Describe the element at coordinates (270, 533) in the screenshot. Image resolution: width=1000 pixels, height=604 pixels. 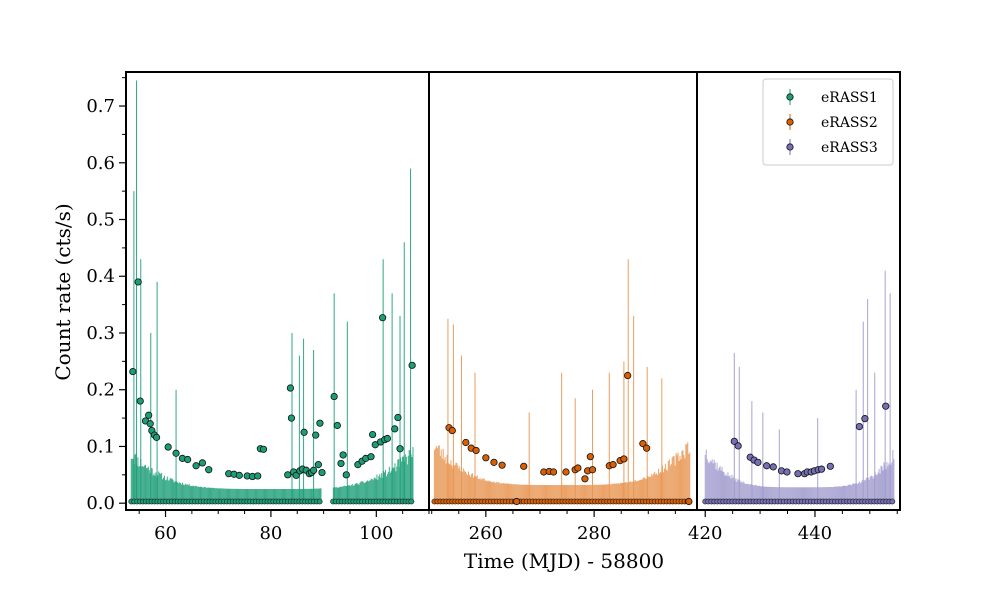
I see `x-tick-label: 80` at that location.